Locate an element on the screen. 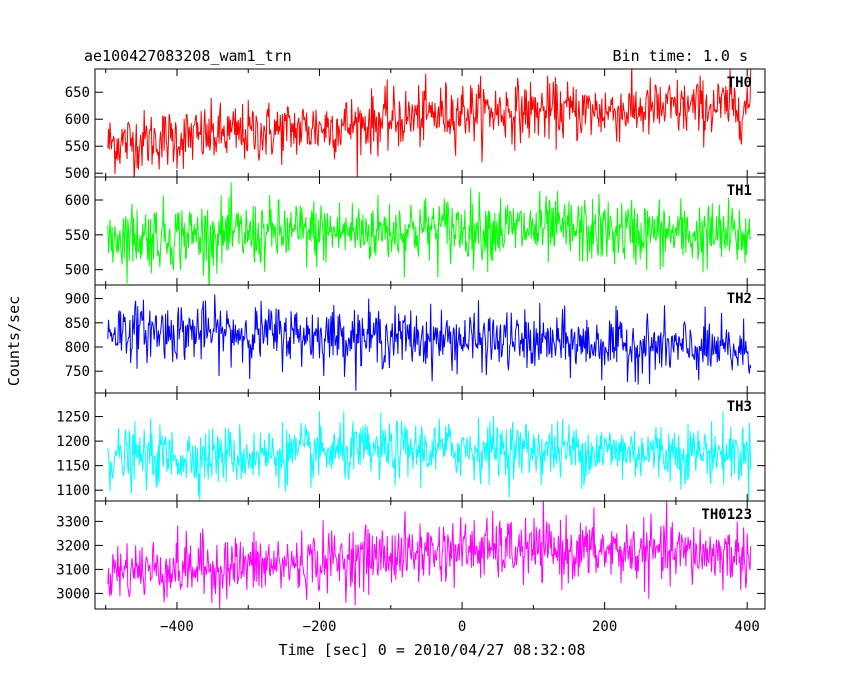 This screenshot has width=850, height=680. panel-th0123: 3000 3100 3200 3300 TH0123 is located at coordinates (411, 555).